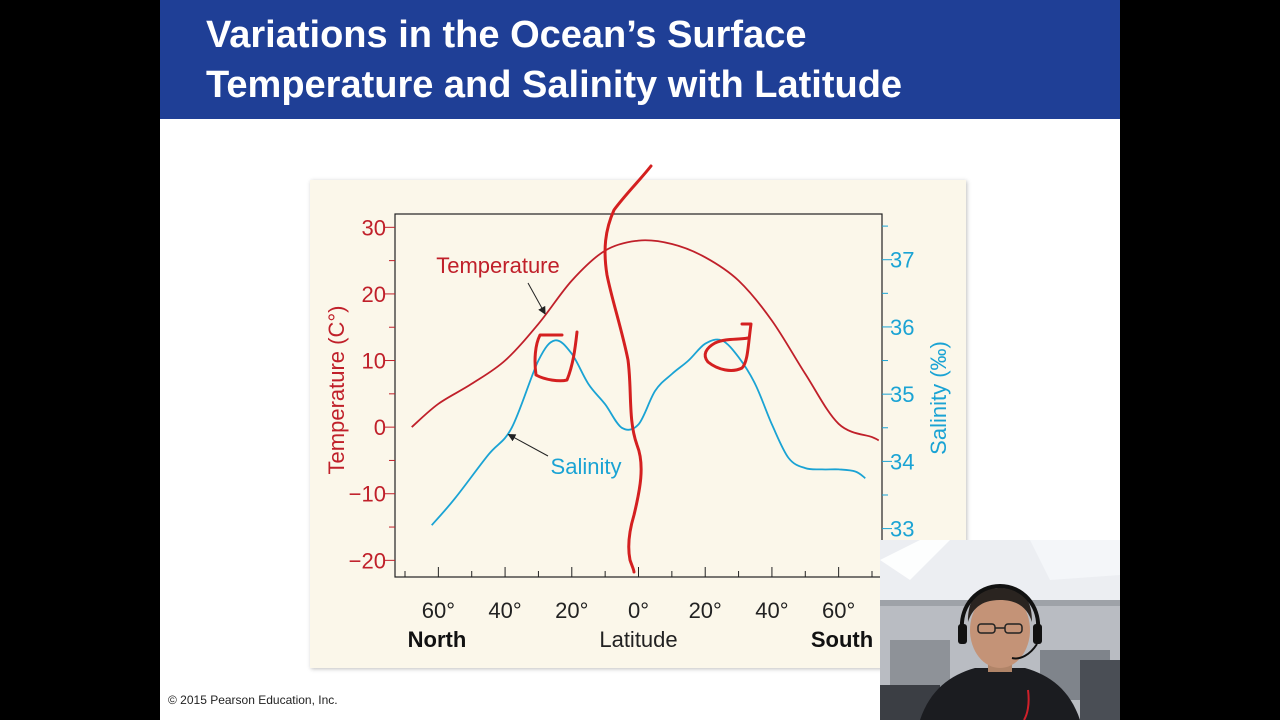 This screenshot has width=1280, height=720. I want to click on right-y-tick-label: 36, so click(902, 327).